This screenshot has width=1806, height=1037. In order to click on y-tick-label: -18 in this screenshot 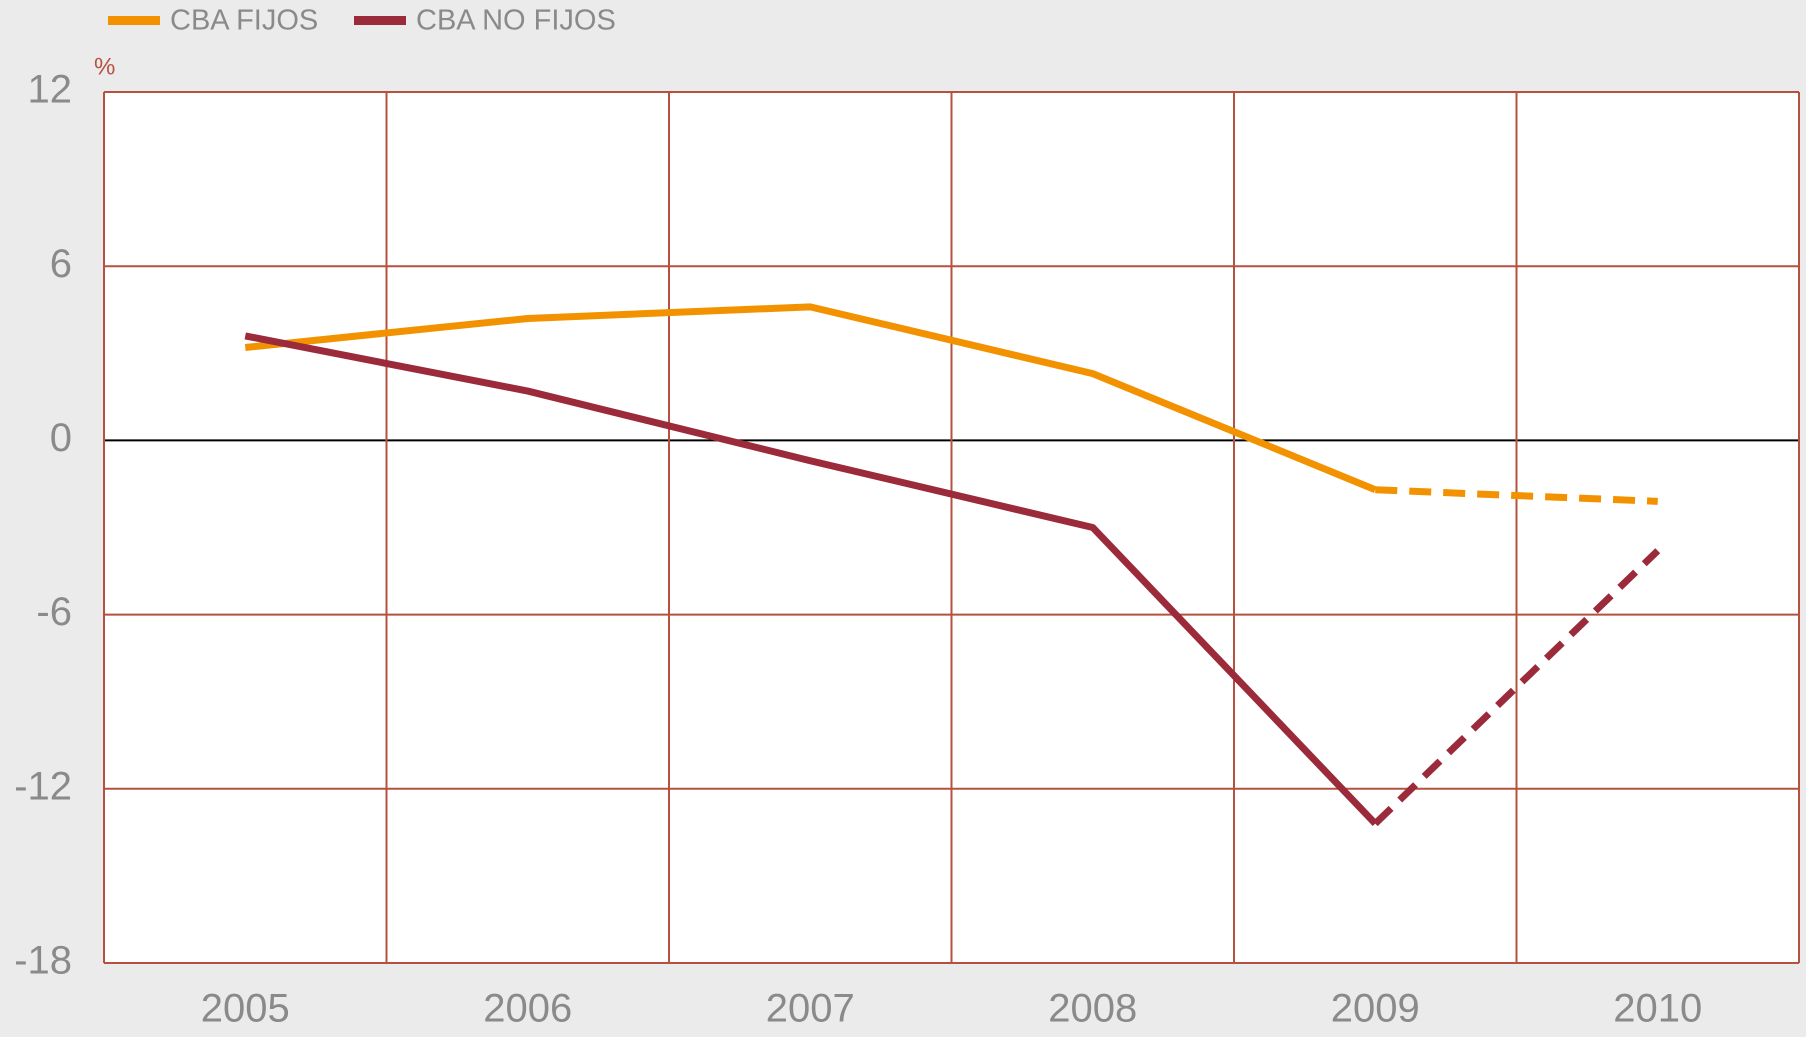, I will do `click(43, 961)`.